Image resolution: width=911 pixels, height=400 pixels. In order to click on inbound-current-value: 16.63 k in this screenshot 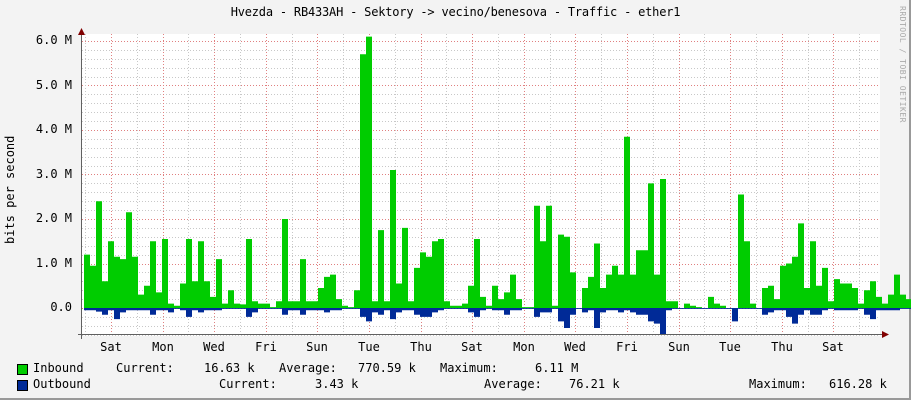, I will do `click(229, 368)`.